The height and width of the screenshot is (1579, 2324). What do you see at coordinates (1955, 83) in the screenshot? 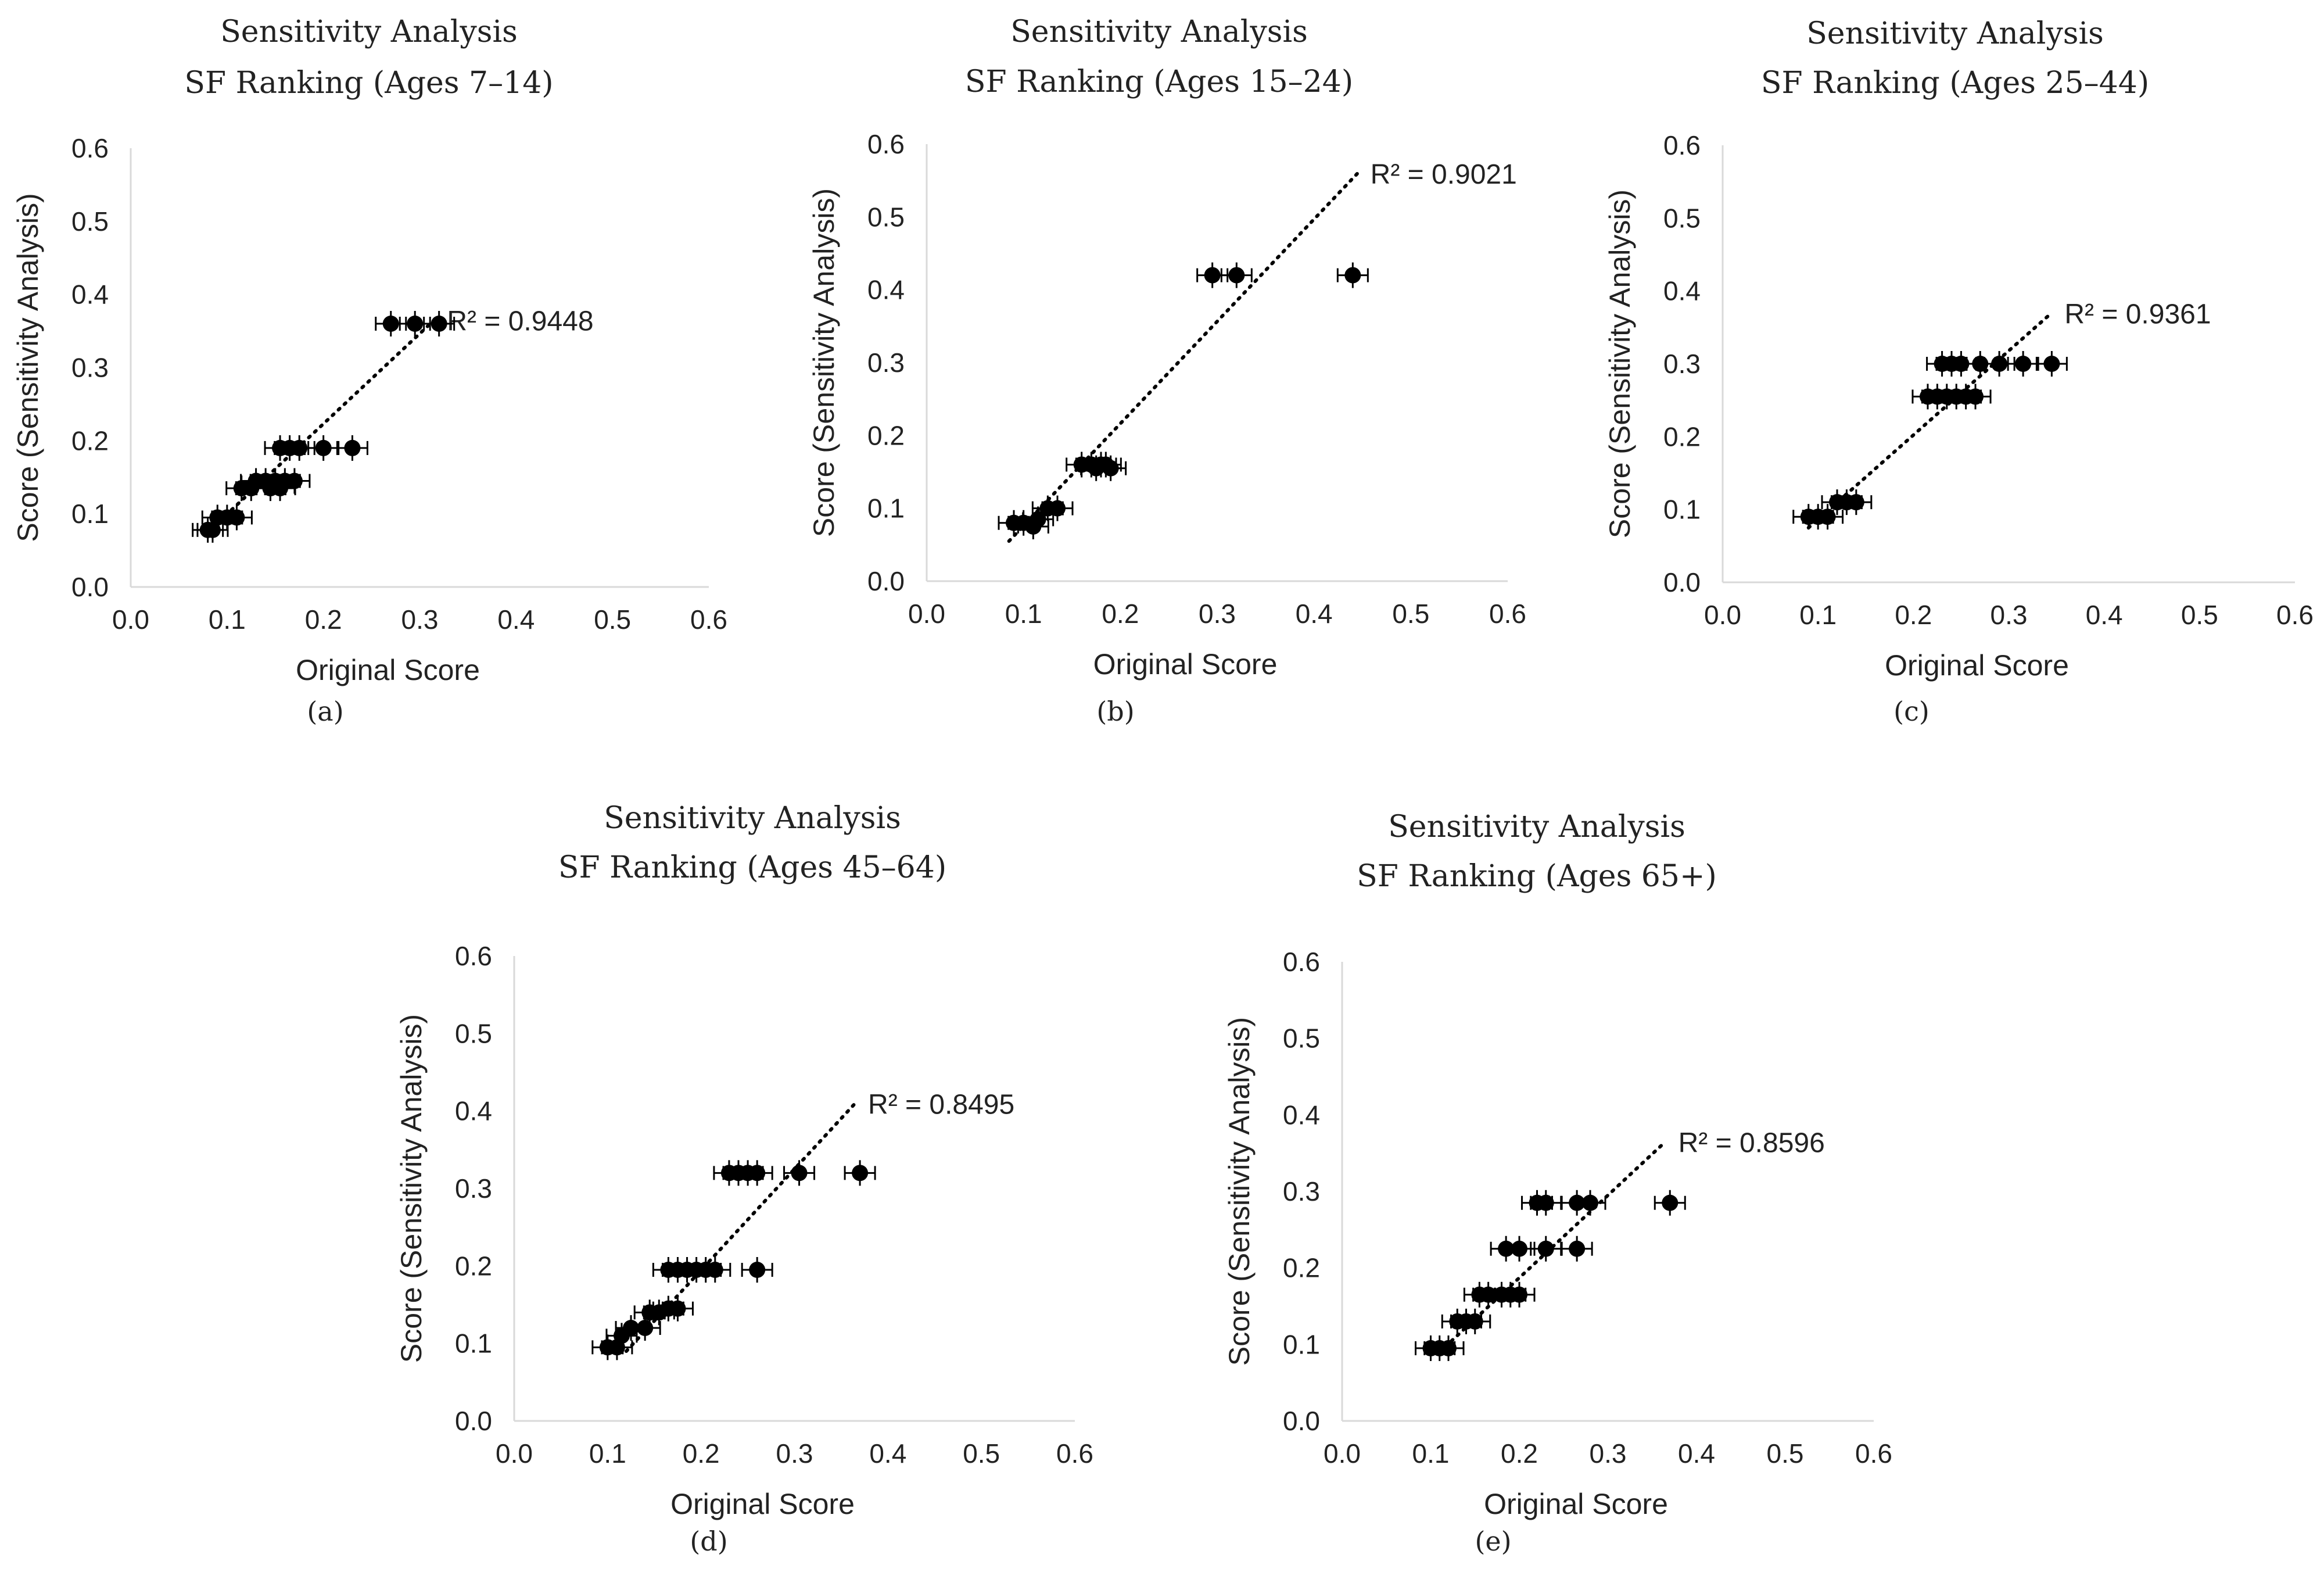
I see `chart-title-line2: SF Ranking (Ages 25–44)` at bounding box center [1955, 83].